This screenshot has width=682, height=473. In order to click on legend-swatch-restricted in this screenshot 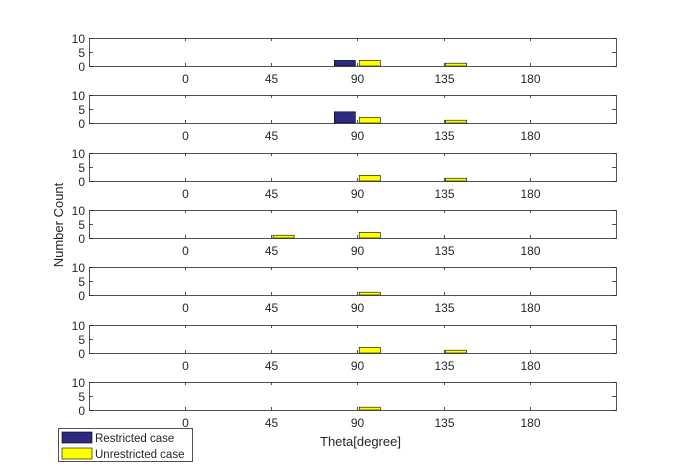, I will do `click(77, 437)`.